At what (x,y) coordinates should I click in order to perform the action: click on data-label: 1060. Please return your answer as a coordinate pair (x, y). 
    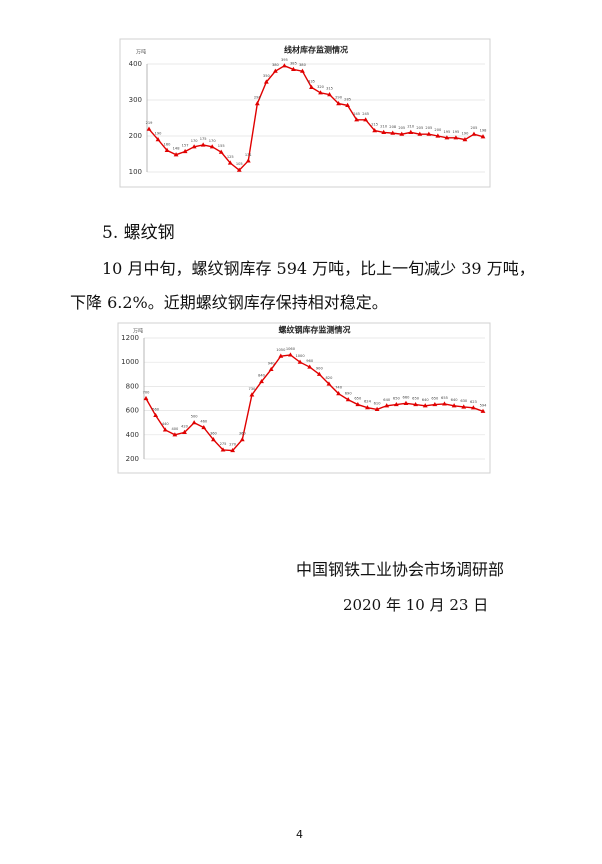
    Looking at the image, I should click on (291, 349).